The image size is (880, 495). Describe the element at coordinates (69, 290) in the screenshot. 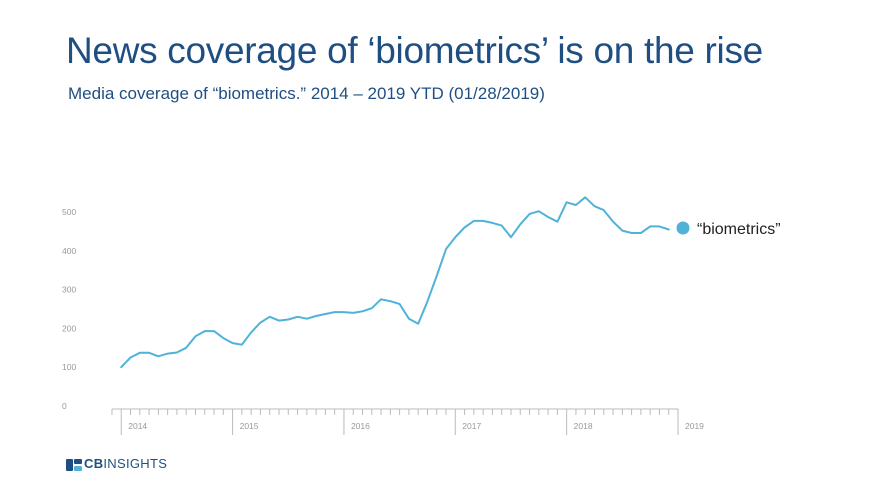

I see `y-tick-label: 300` at that location.